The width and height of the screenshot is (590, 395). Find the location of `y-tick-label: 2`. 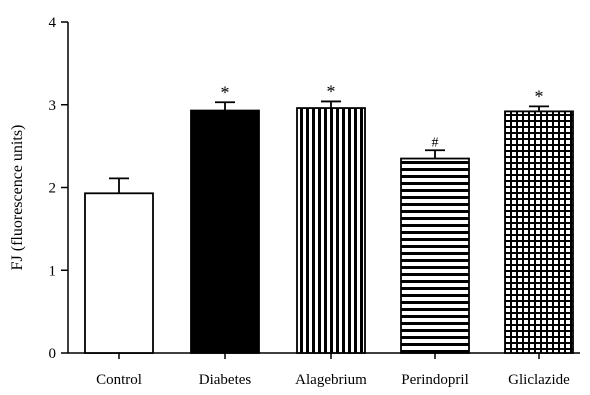

y-tick-label: 2 is located at coordinates (53, 189).